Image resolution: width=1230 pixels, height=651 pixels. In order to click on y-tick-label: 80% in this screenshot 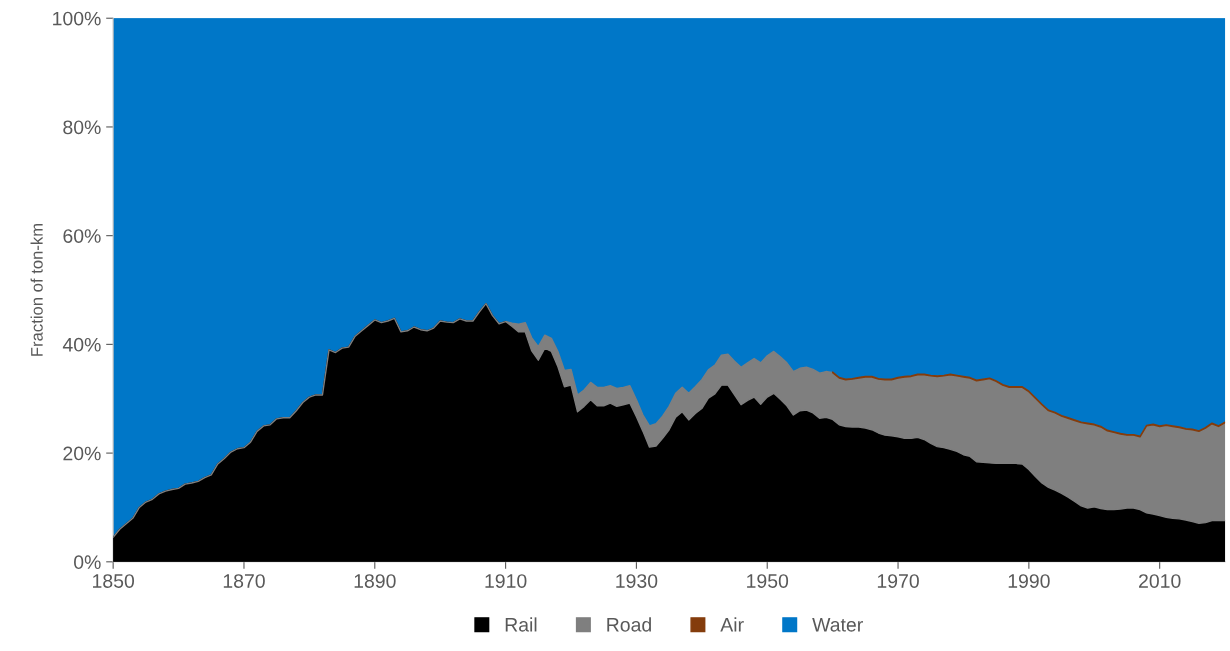, I will do `click(82, 127)`.